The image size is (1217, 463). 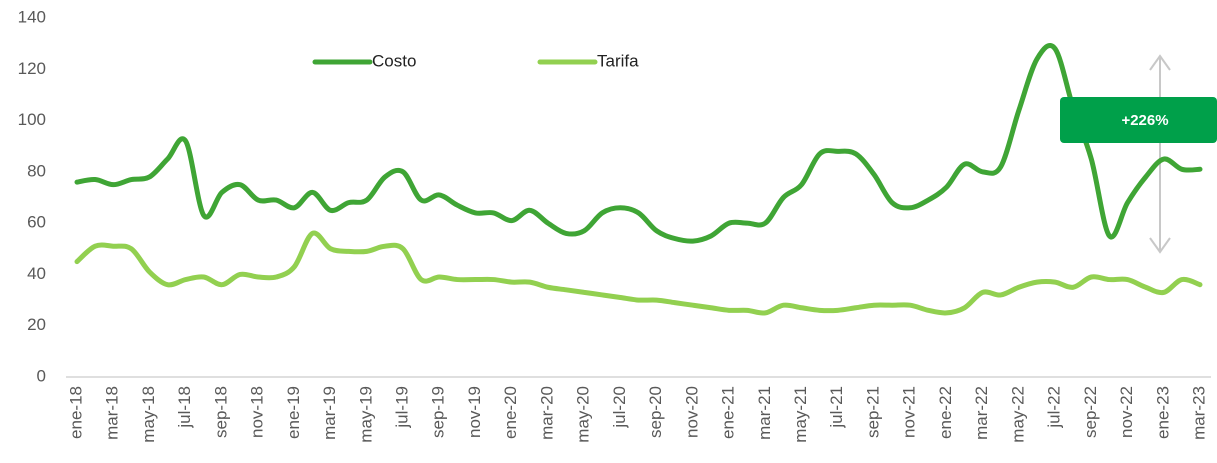 What do you see at coordinates (1162, 412) in the screenshot?
I see `x-tick-label: ene-23` at bounding box center [1162, 412].